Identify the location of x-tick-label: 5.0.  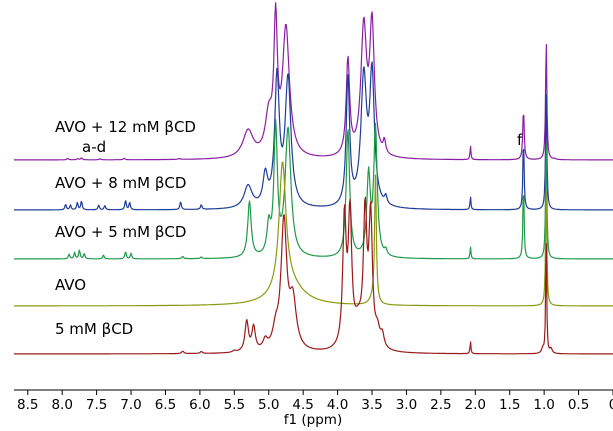
(268, 405).